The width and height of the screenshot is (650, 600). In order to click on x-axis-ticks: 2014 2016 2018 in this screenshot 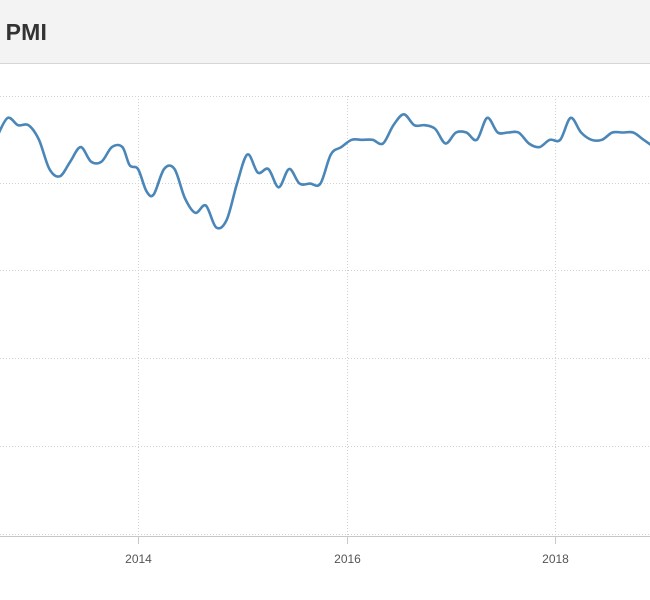, I will do `click(347, 551)`.